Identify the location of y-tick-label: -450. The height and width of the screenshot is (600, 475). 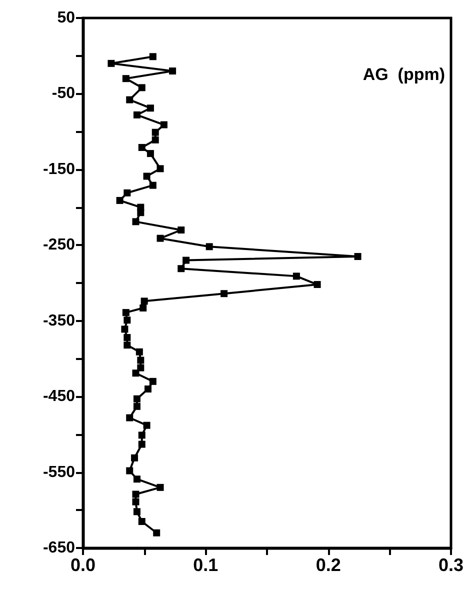
(59, 397).